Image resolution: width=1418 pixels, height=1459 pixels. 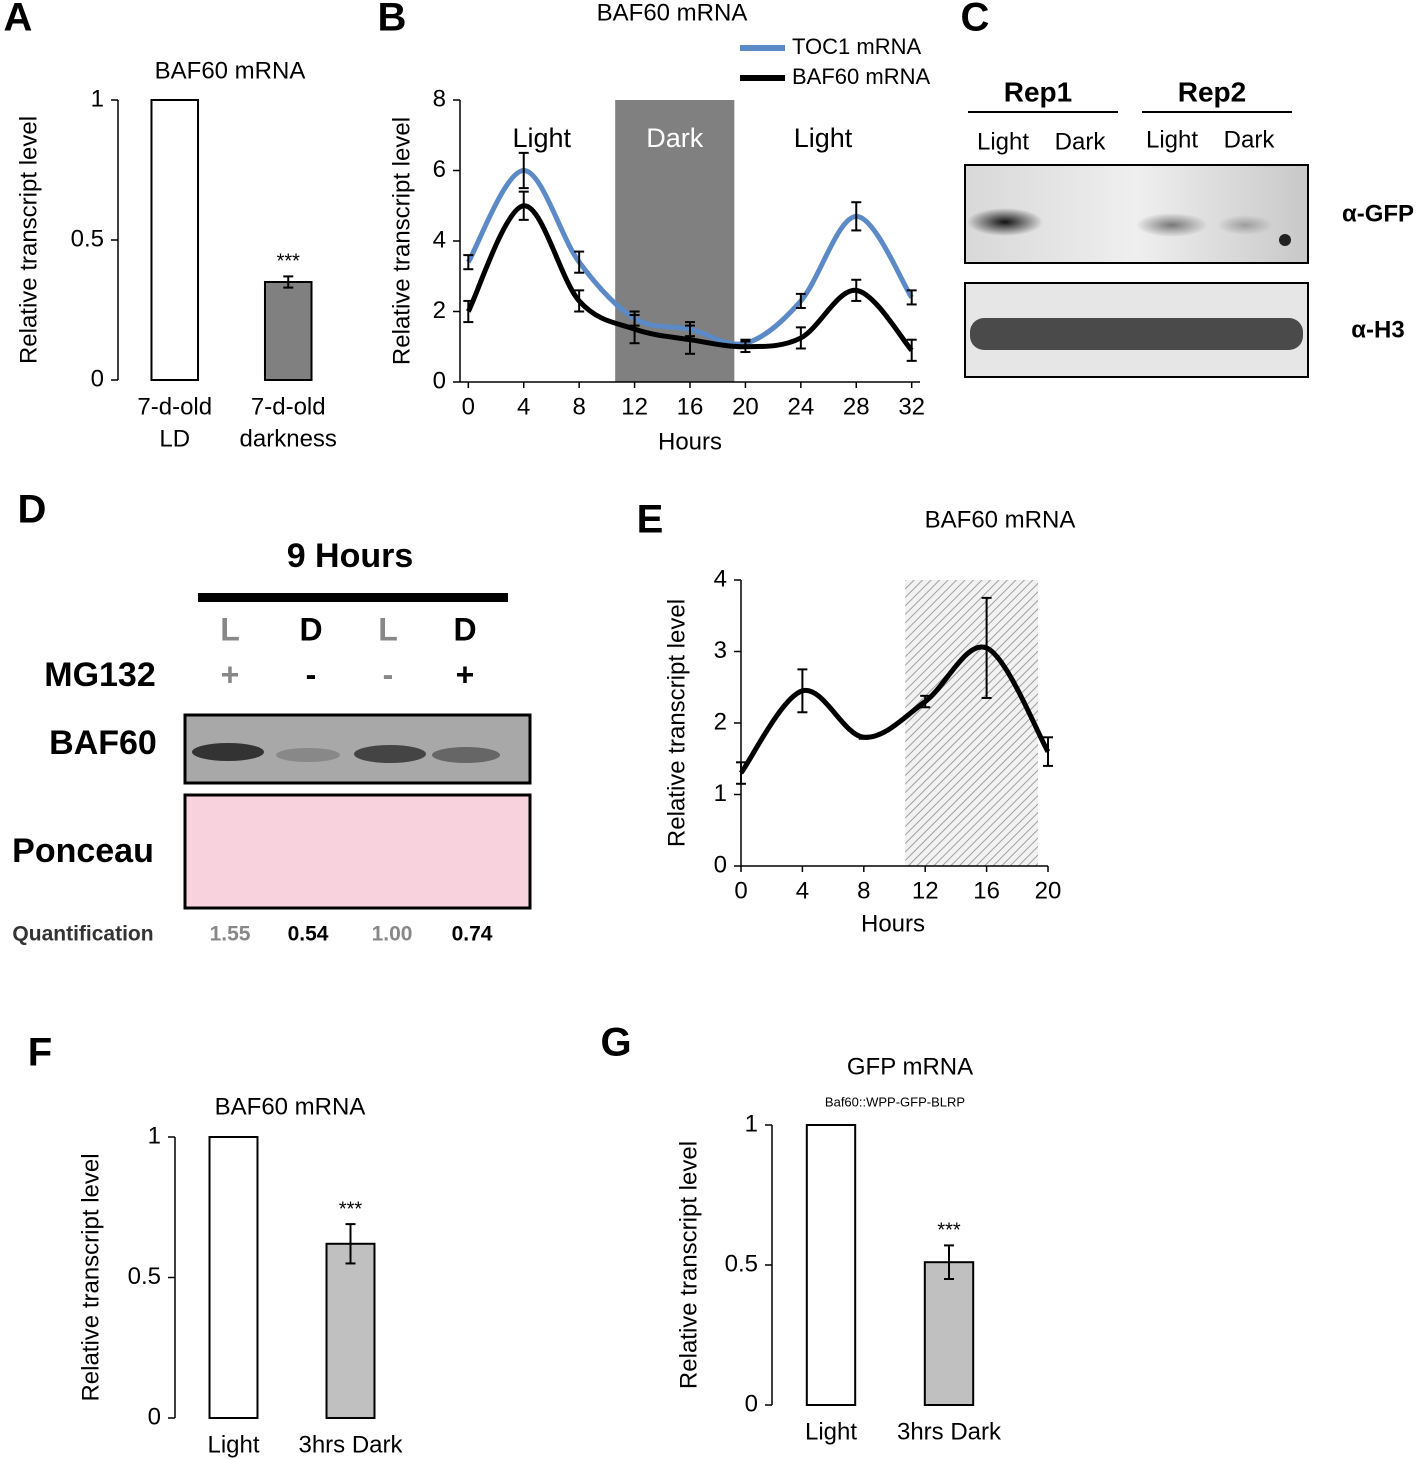 What do you see at coordinates (83, 851) in the screenshot?
I see `row-label: Ponceau` at bounding box center [83, 851].